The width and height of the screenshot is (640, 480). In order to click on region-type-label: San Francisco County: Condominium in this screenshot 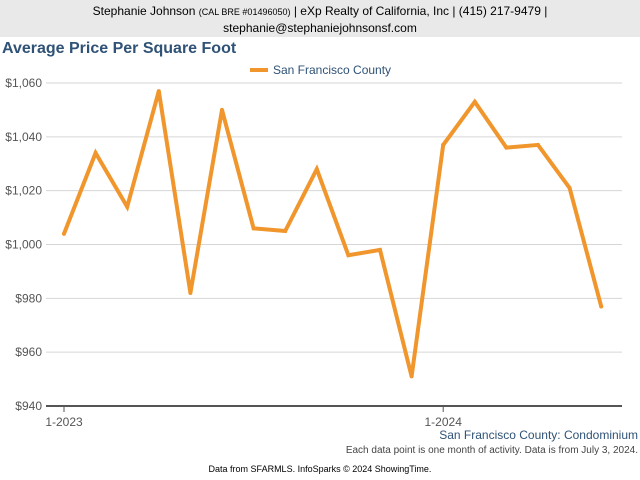, I will do `click(538, 435)`.